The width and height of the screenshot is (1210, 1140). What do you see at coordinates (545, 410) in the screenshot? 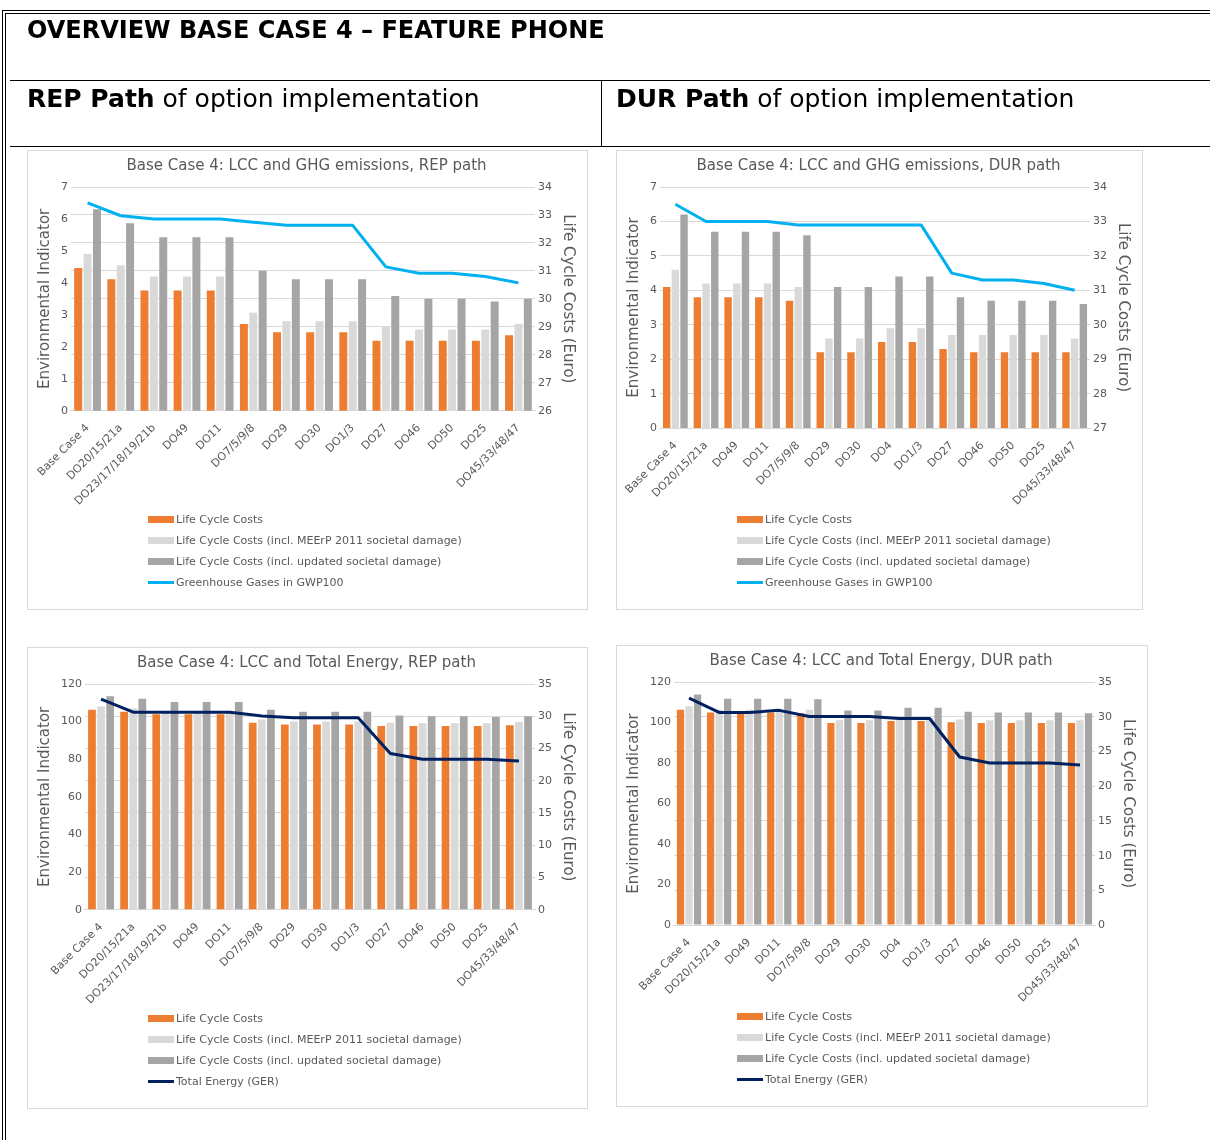
I see `y2-tick-label: 26` at bounding box center [545, 410].